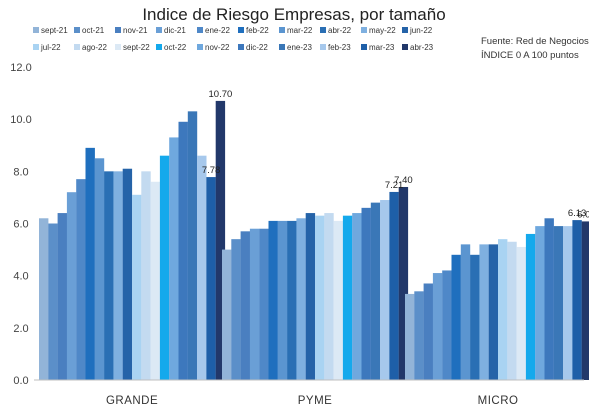 This screenshot has width=589, height=415. Describe the element at coordinates (136, 47) in the screenshot. I see `legend-label: sept-22` at that location.